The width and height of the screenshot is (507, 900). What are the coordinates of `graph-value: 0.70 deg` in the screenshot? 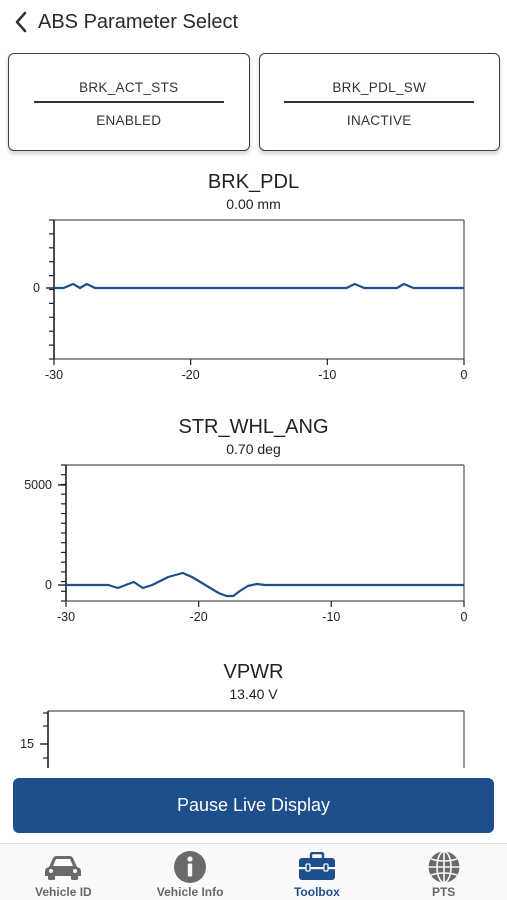 It's located at (253, 449).